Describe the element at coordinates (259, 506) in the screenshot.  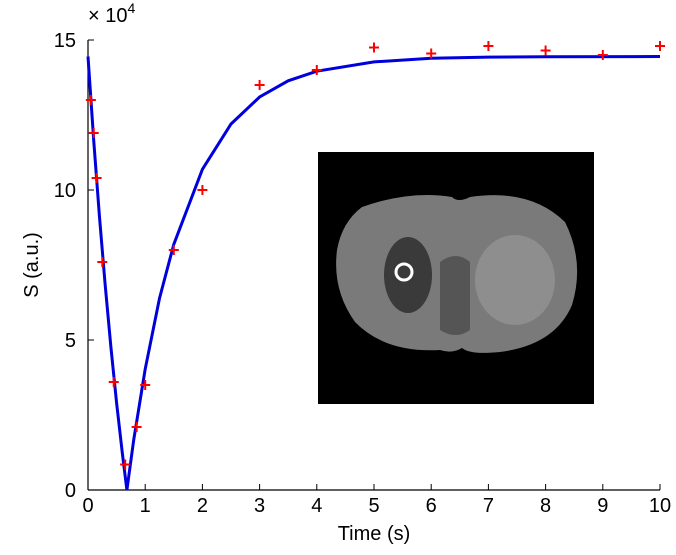
I see `x-tick-label: 3` at that location.